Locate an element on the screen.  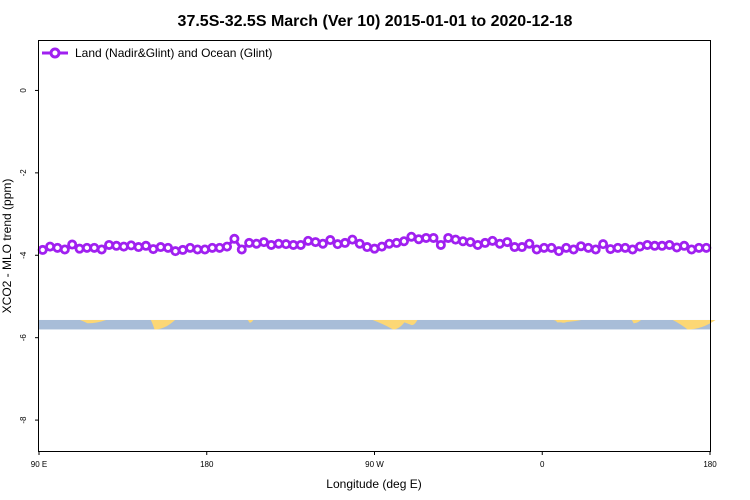
y-tick-label: -8 is located at coordinates (23, 420).